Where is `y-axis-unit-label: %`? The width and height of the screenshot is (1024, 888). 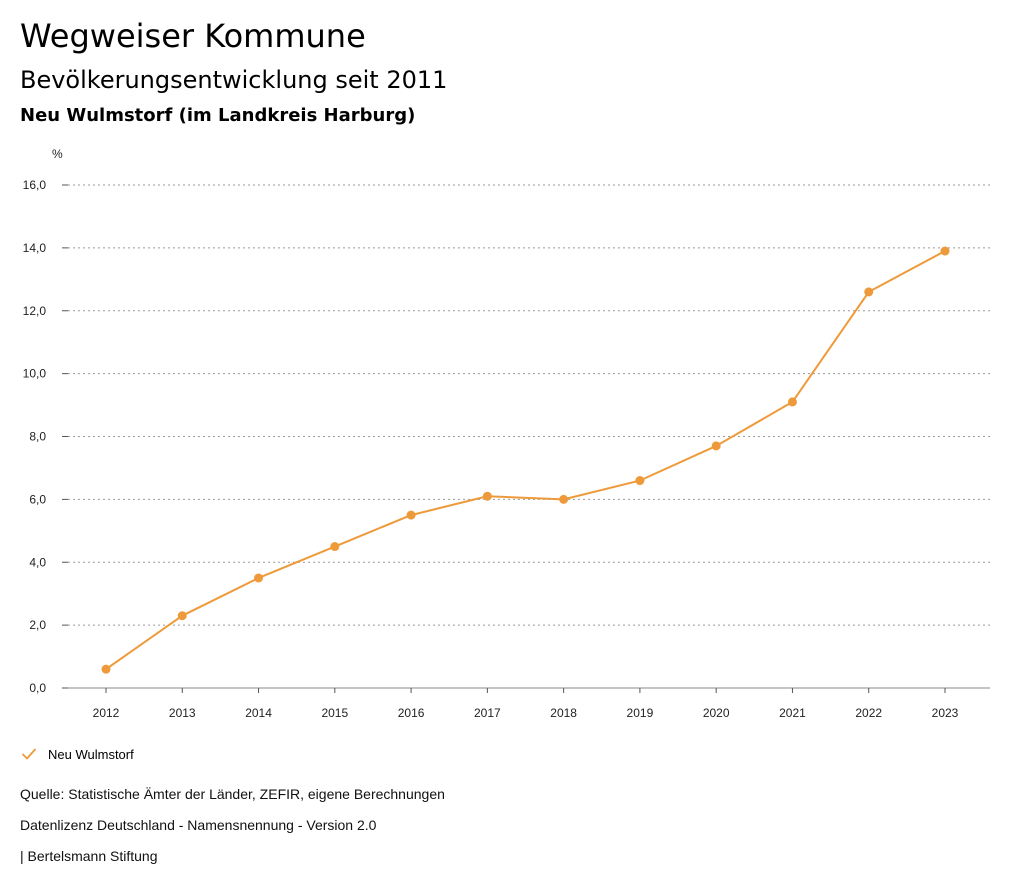
y-axis-unit-label: % is located at coordinates (57, 154).